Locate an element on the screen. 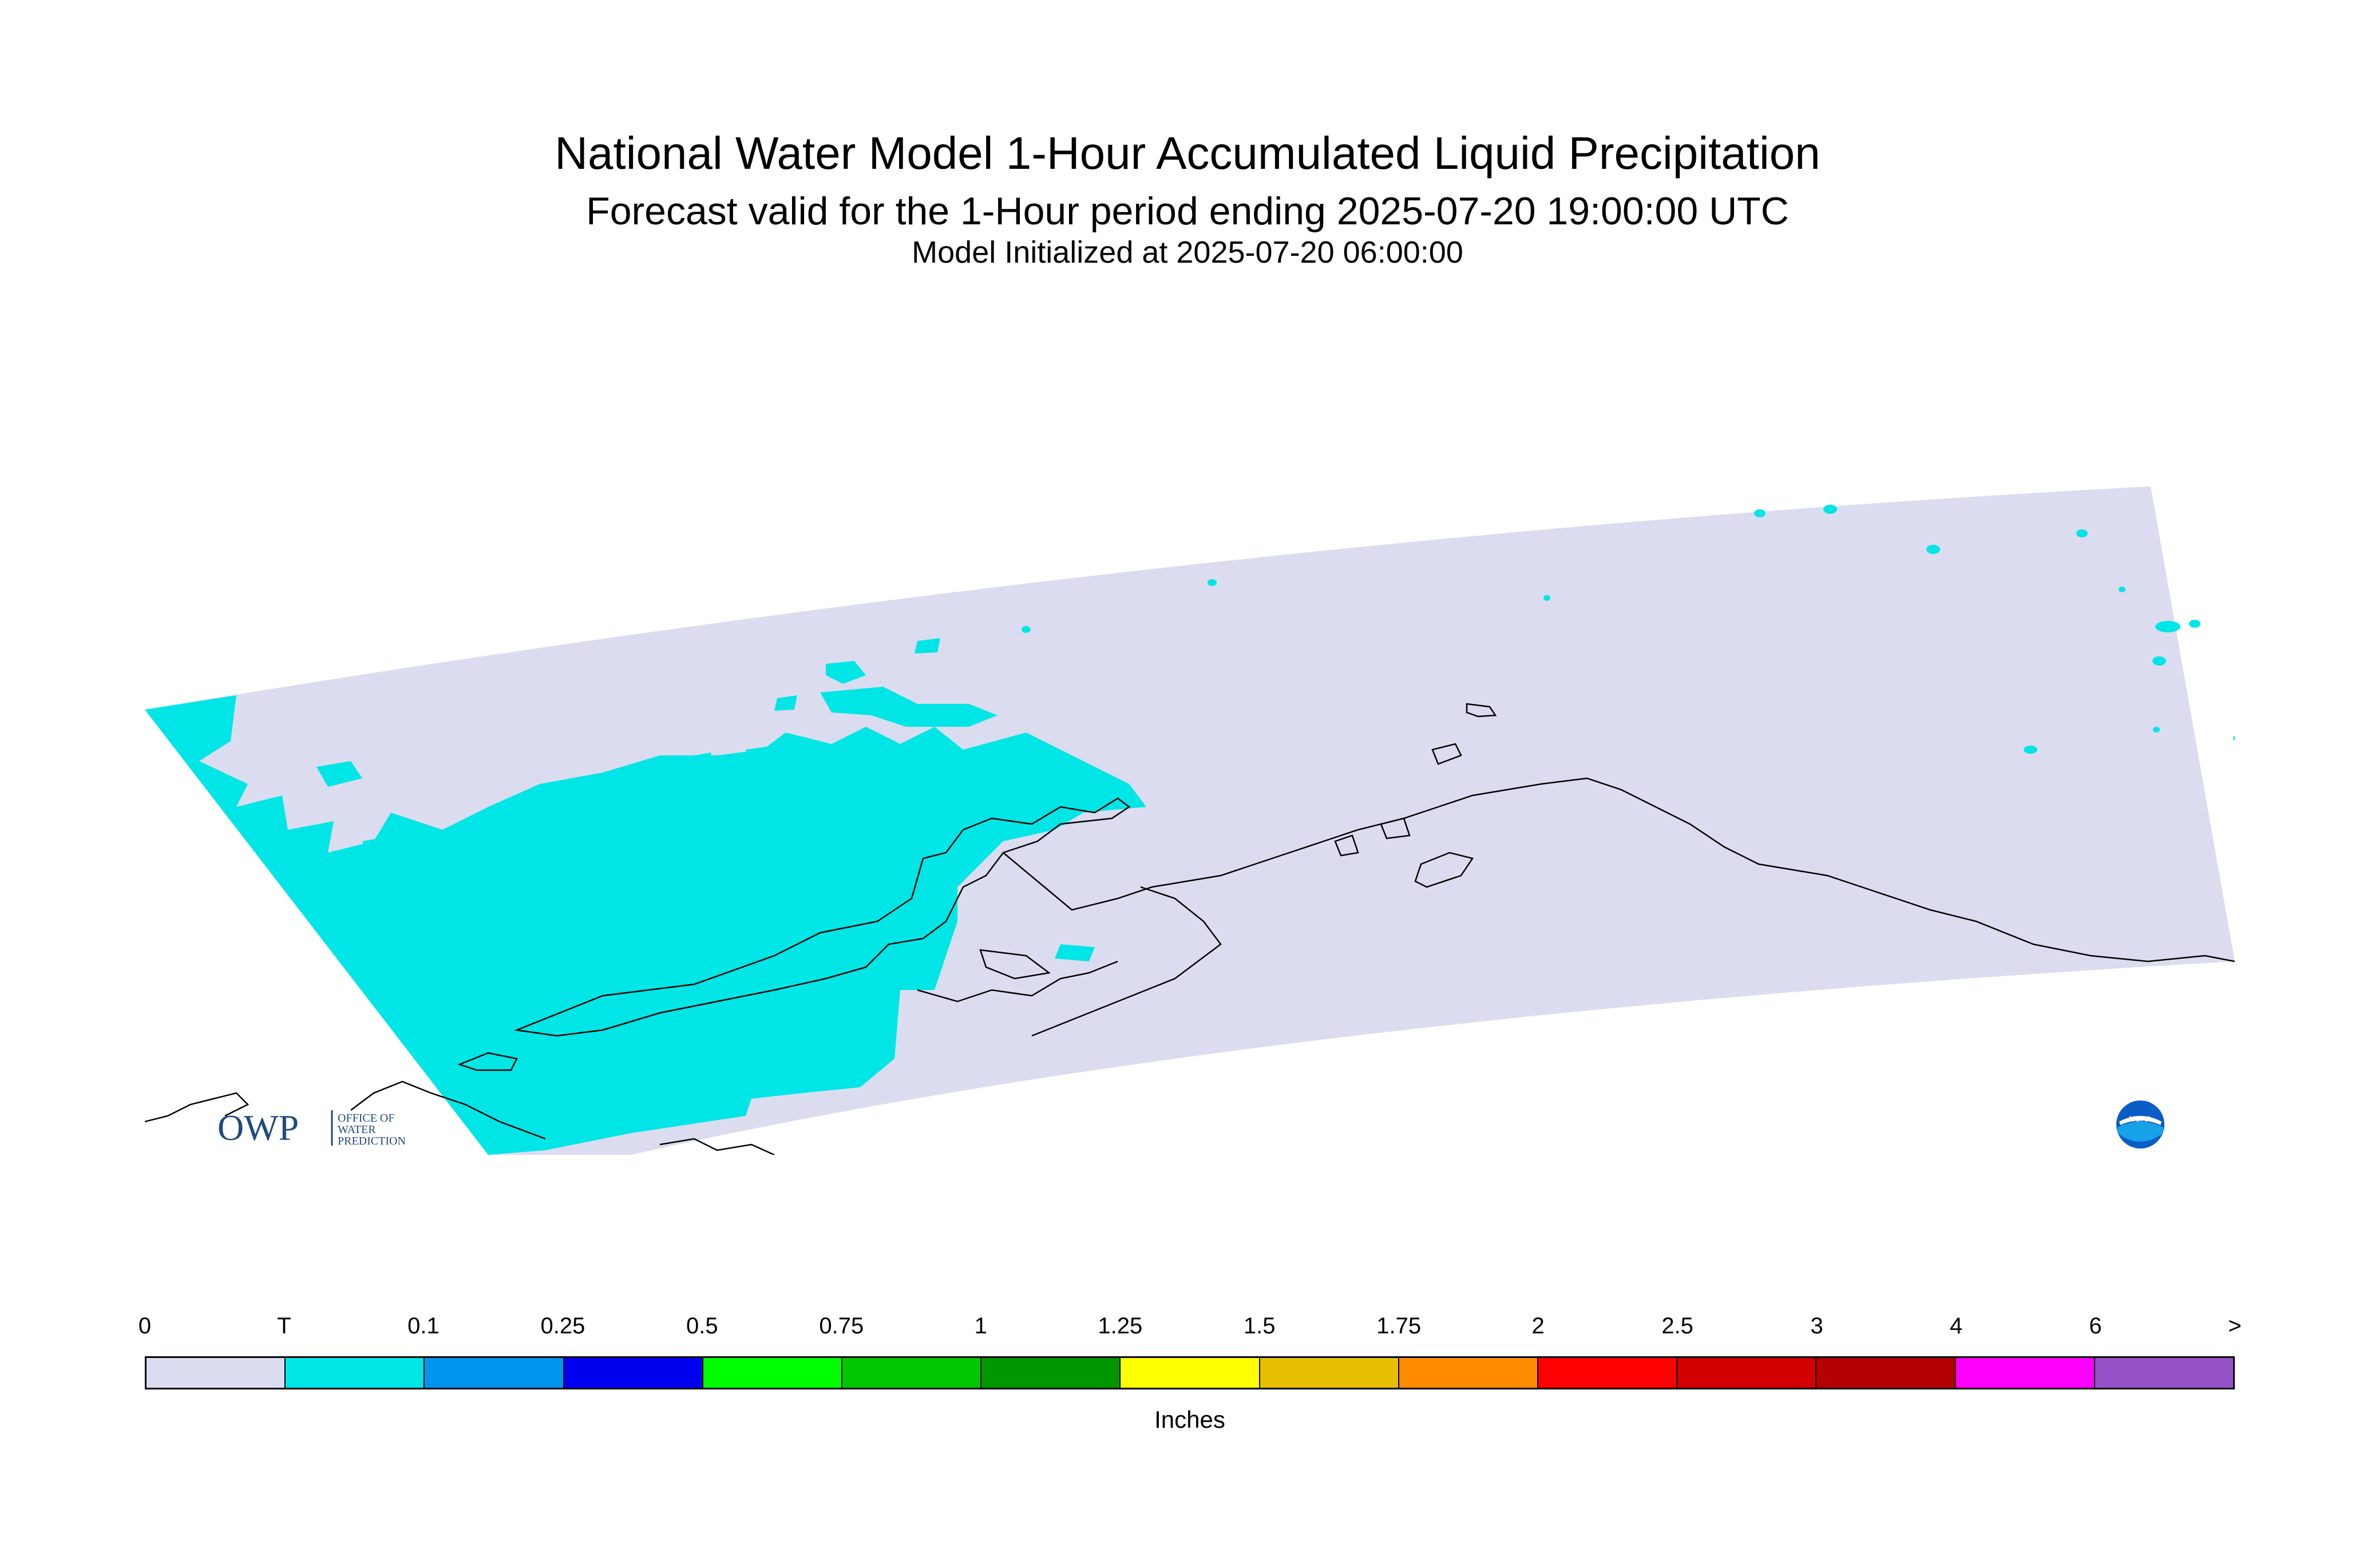 This screenshot has width=2375, height=1568. legend-tick: 0 is located at coordinates (145, 1326).